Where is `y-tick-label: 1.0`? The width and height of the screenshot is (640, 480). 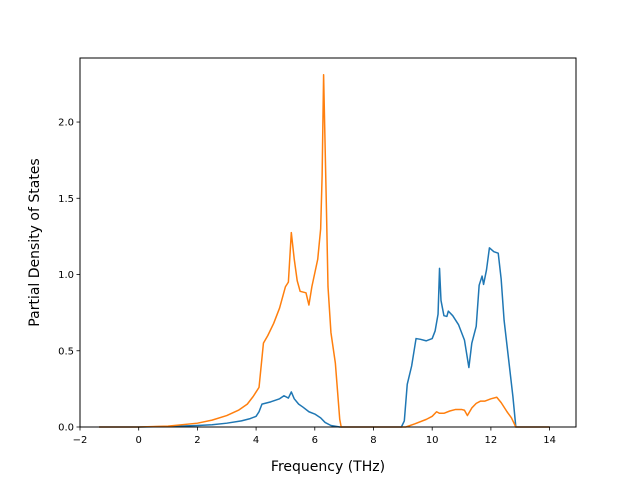
y-tick-label: 1.0 is located at coordinates (66, 275).